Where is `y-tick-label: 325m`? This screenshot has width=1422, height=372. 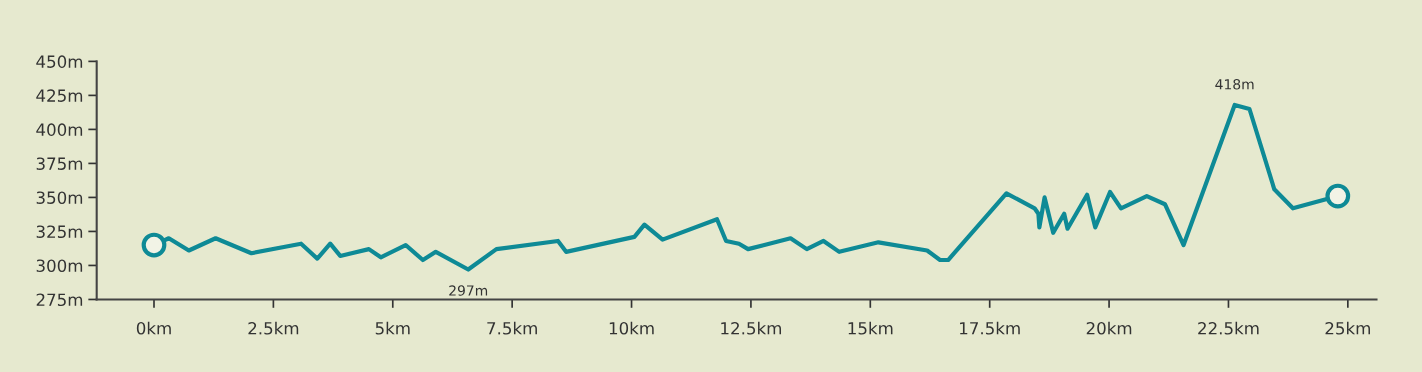
y-tick-label: 325m is located at coordinates (59, 232).